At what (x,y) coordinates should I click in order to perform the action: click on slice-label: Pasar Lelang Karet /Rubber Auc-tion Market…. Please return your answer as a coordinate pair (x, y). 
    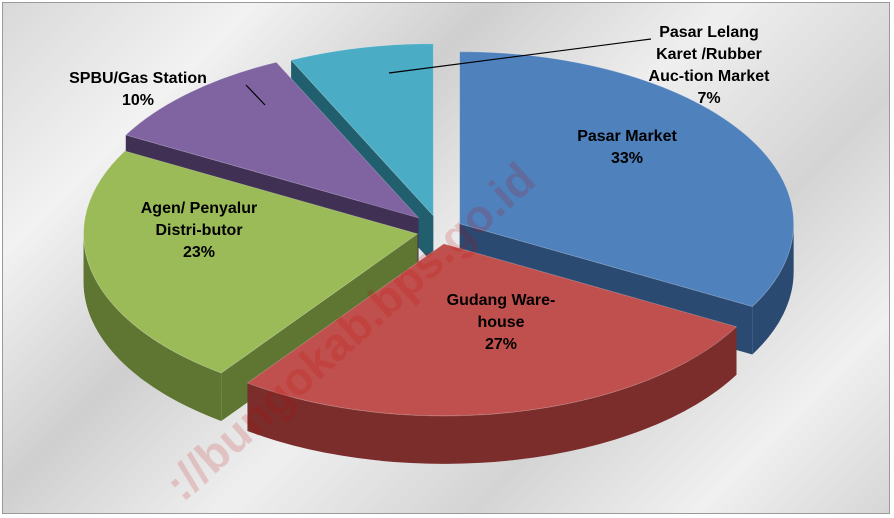
    Looking at the image, I should click on (710, 65).